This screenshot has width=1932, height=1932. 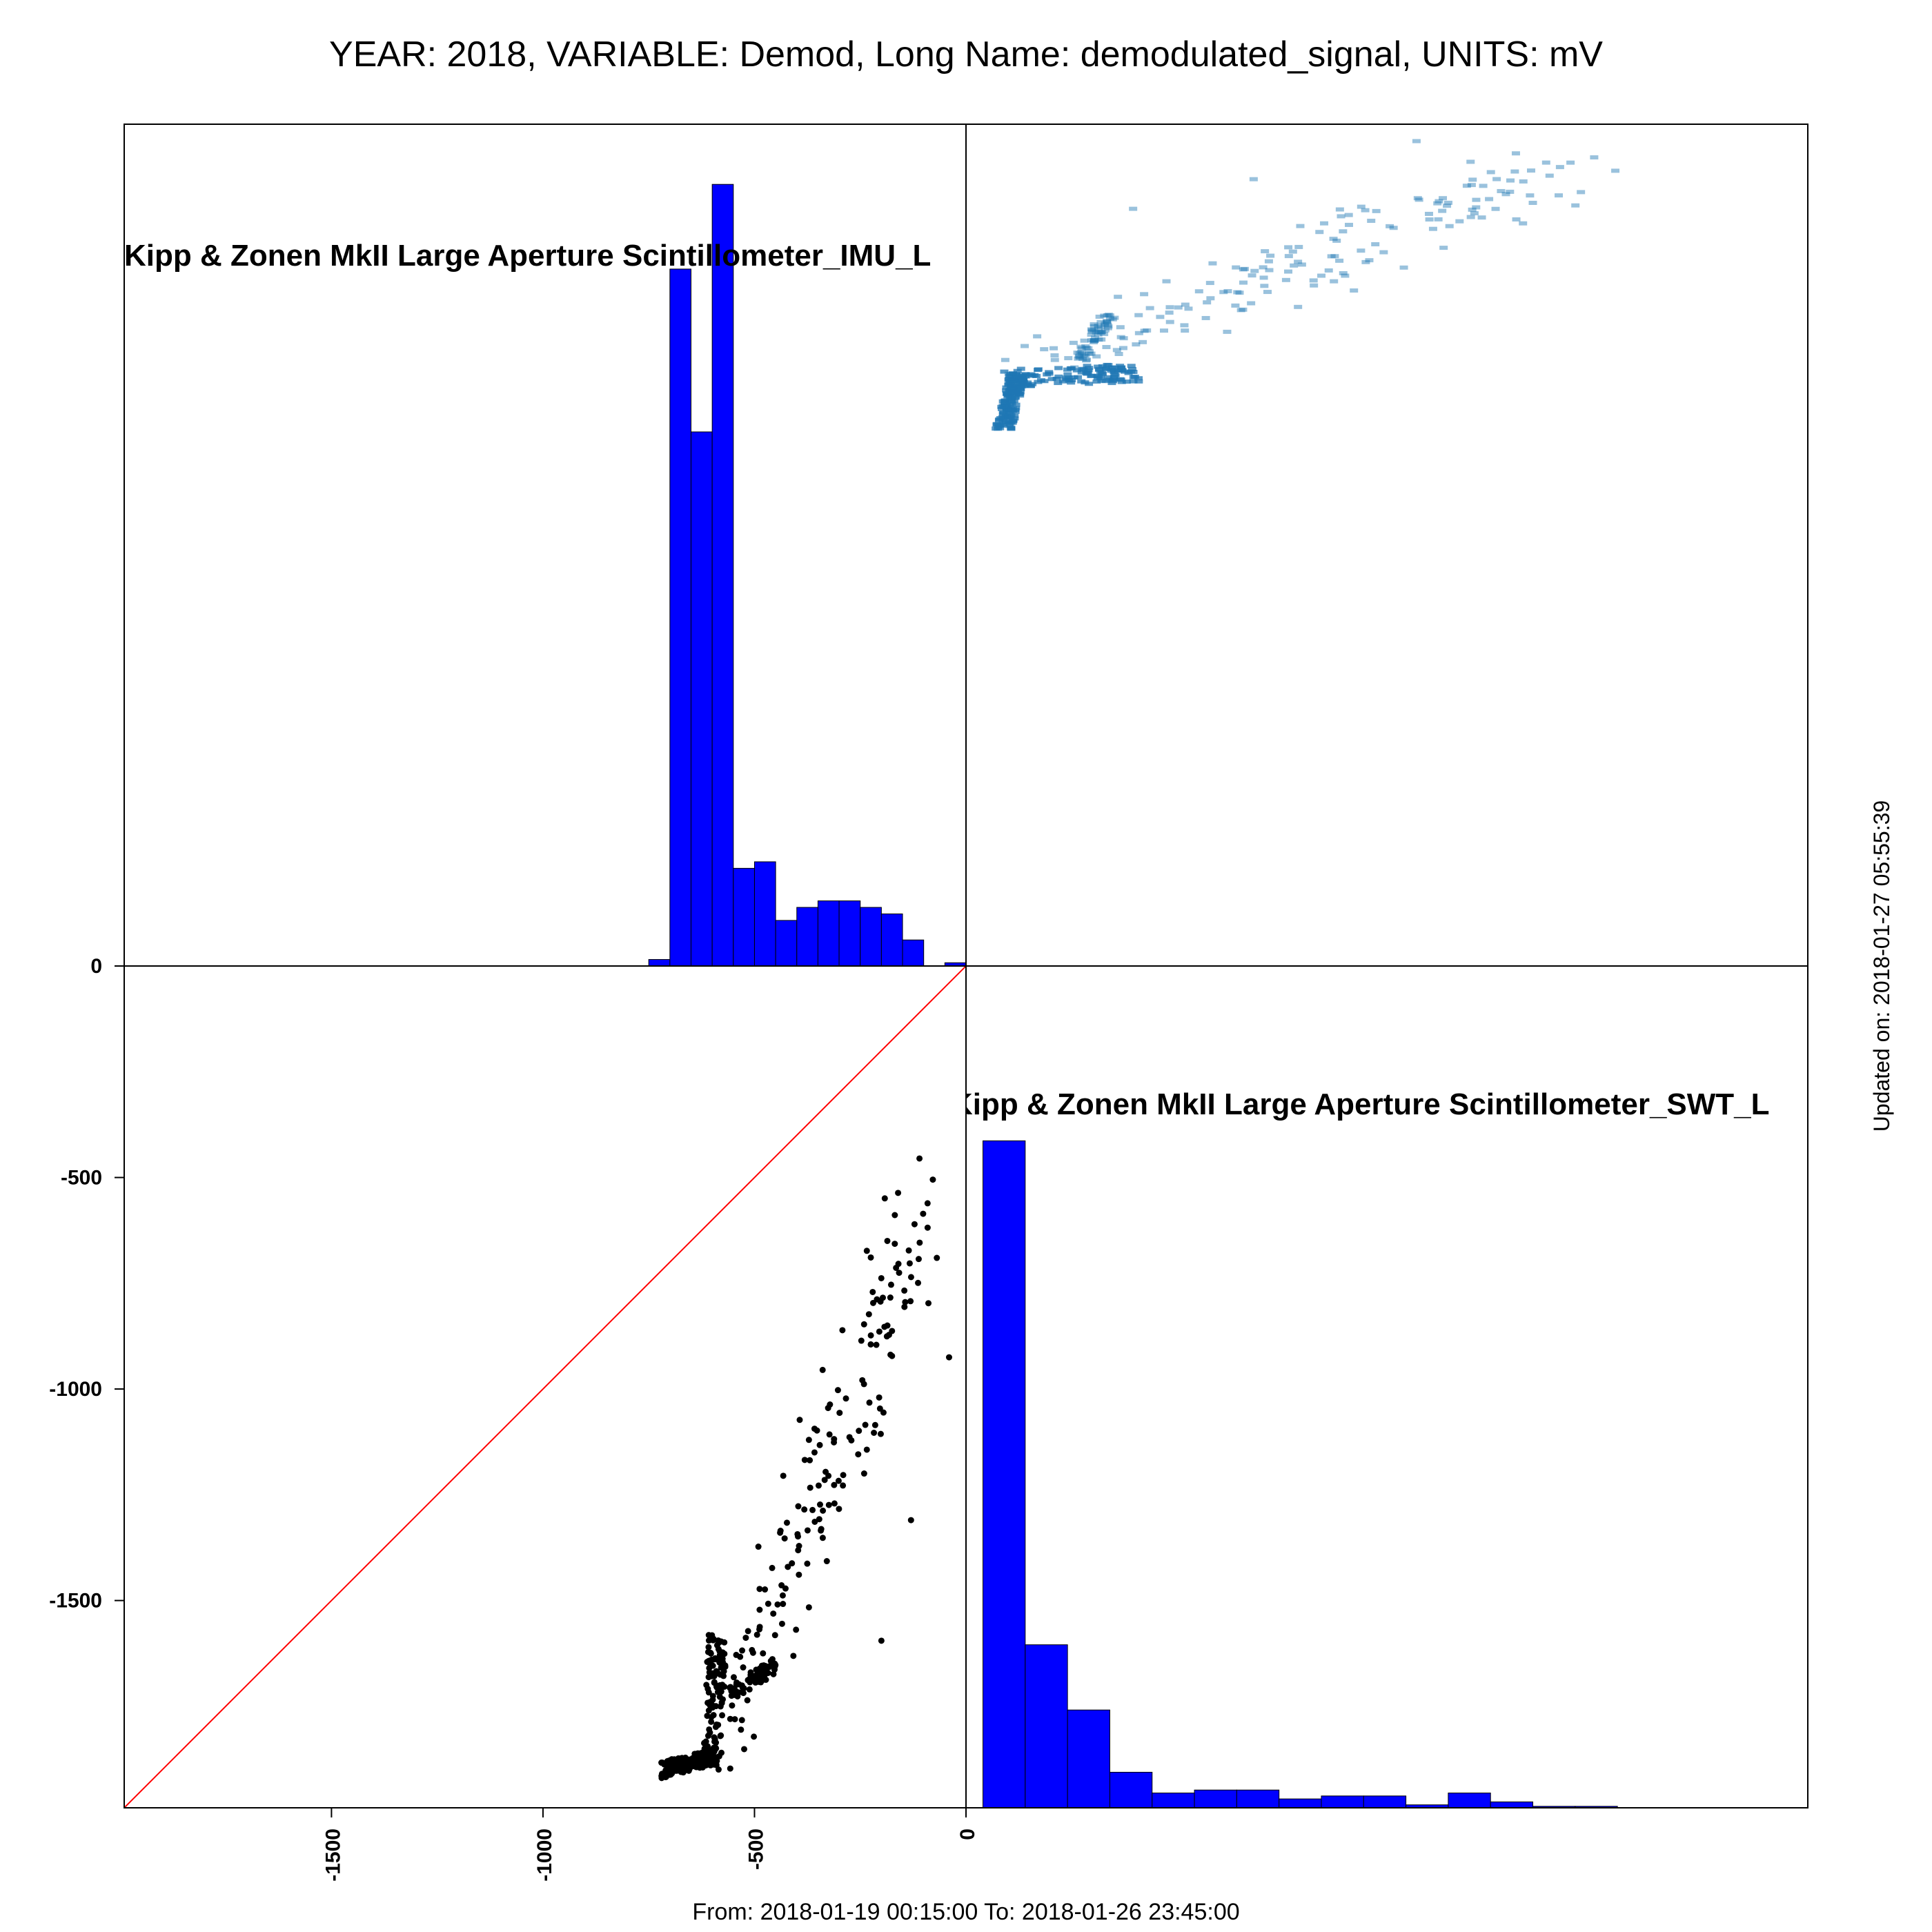 I want to click on hist-swt-bar, so click(x=1215, y=1798).